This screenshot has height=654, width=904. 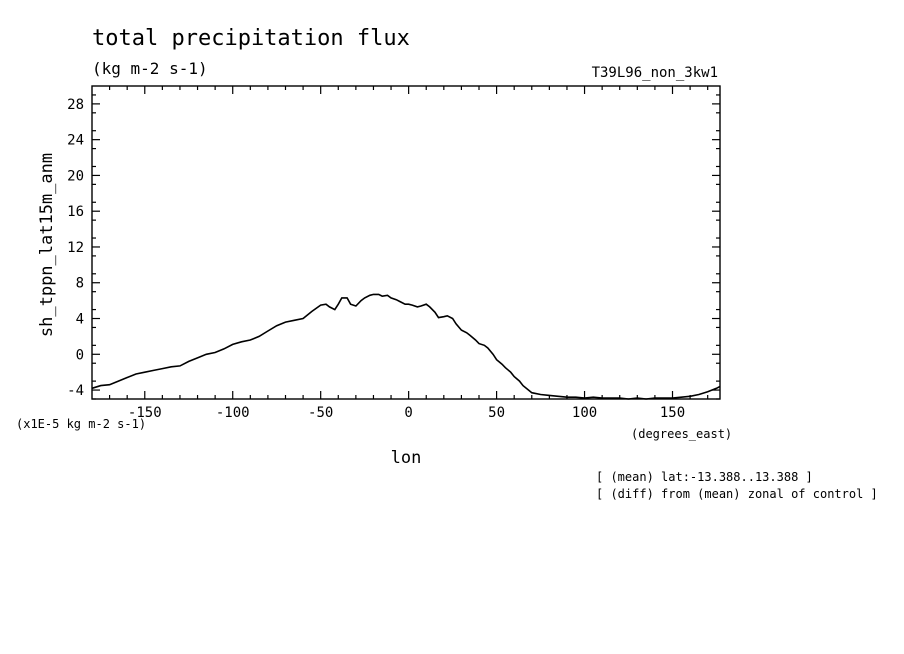 I want to click on x-axis-label: lon, so click(x=406, y=458).